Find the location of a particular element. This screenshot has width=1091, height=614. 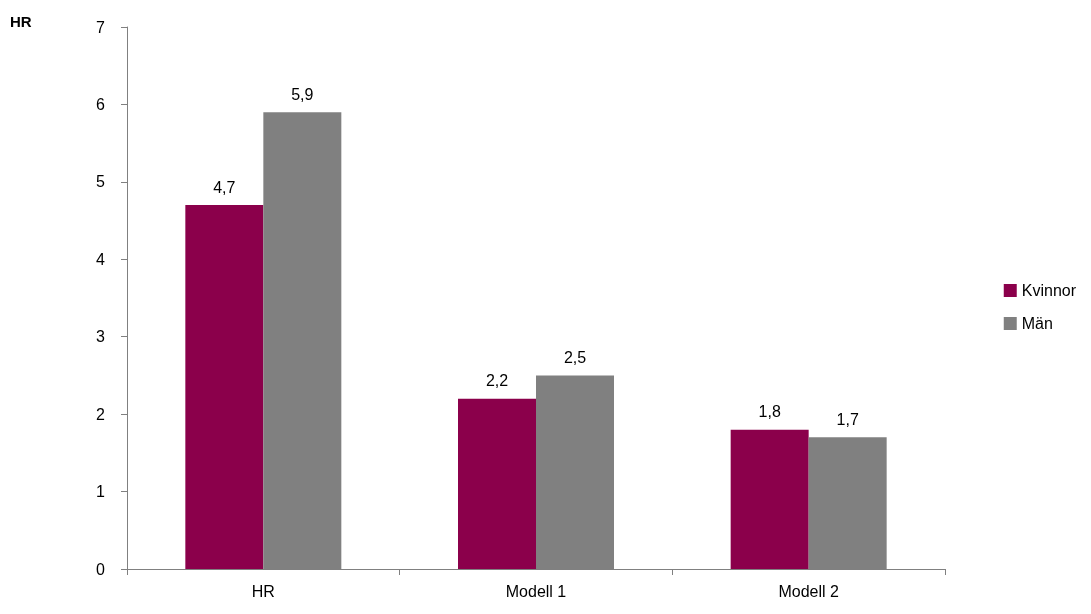

y-axis-title: HR is located at coordinates (21, 21).